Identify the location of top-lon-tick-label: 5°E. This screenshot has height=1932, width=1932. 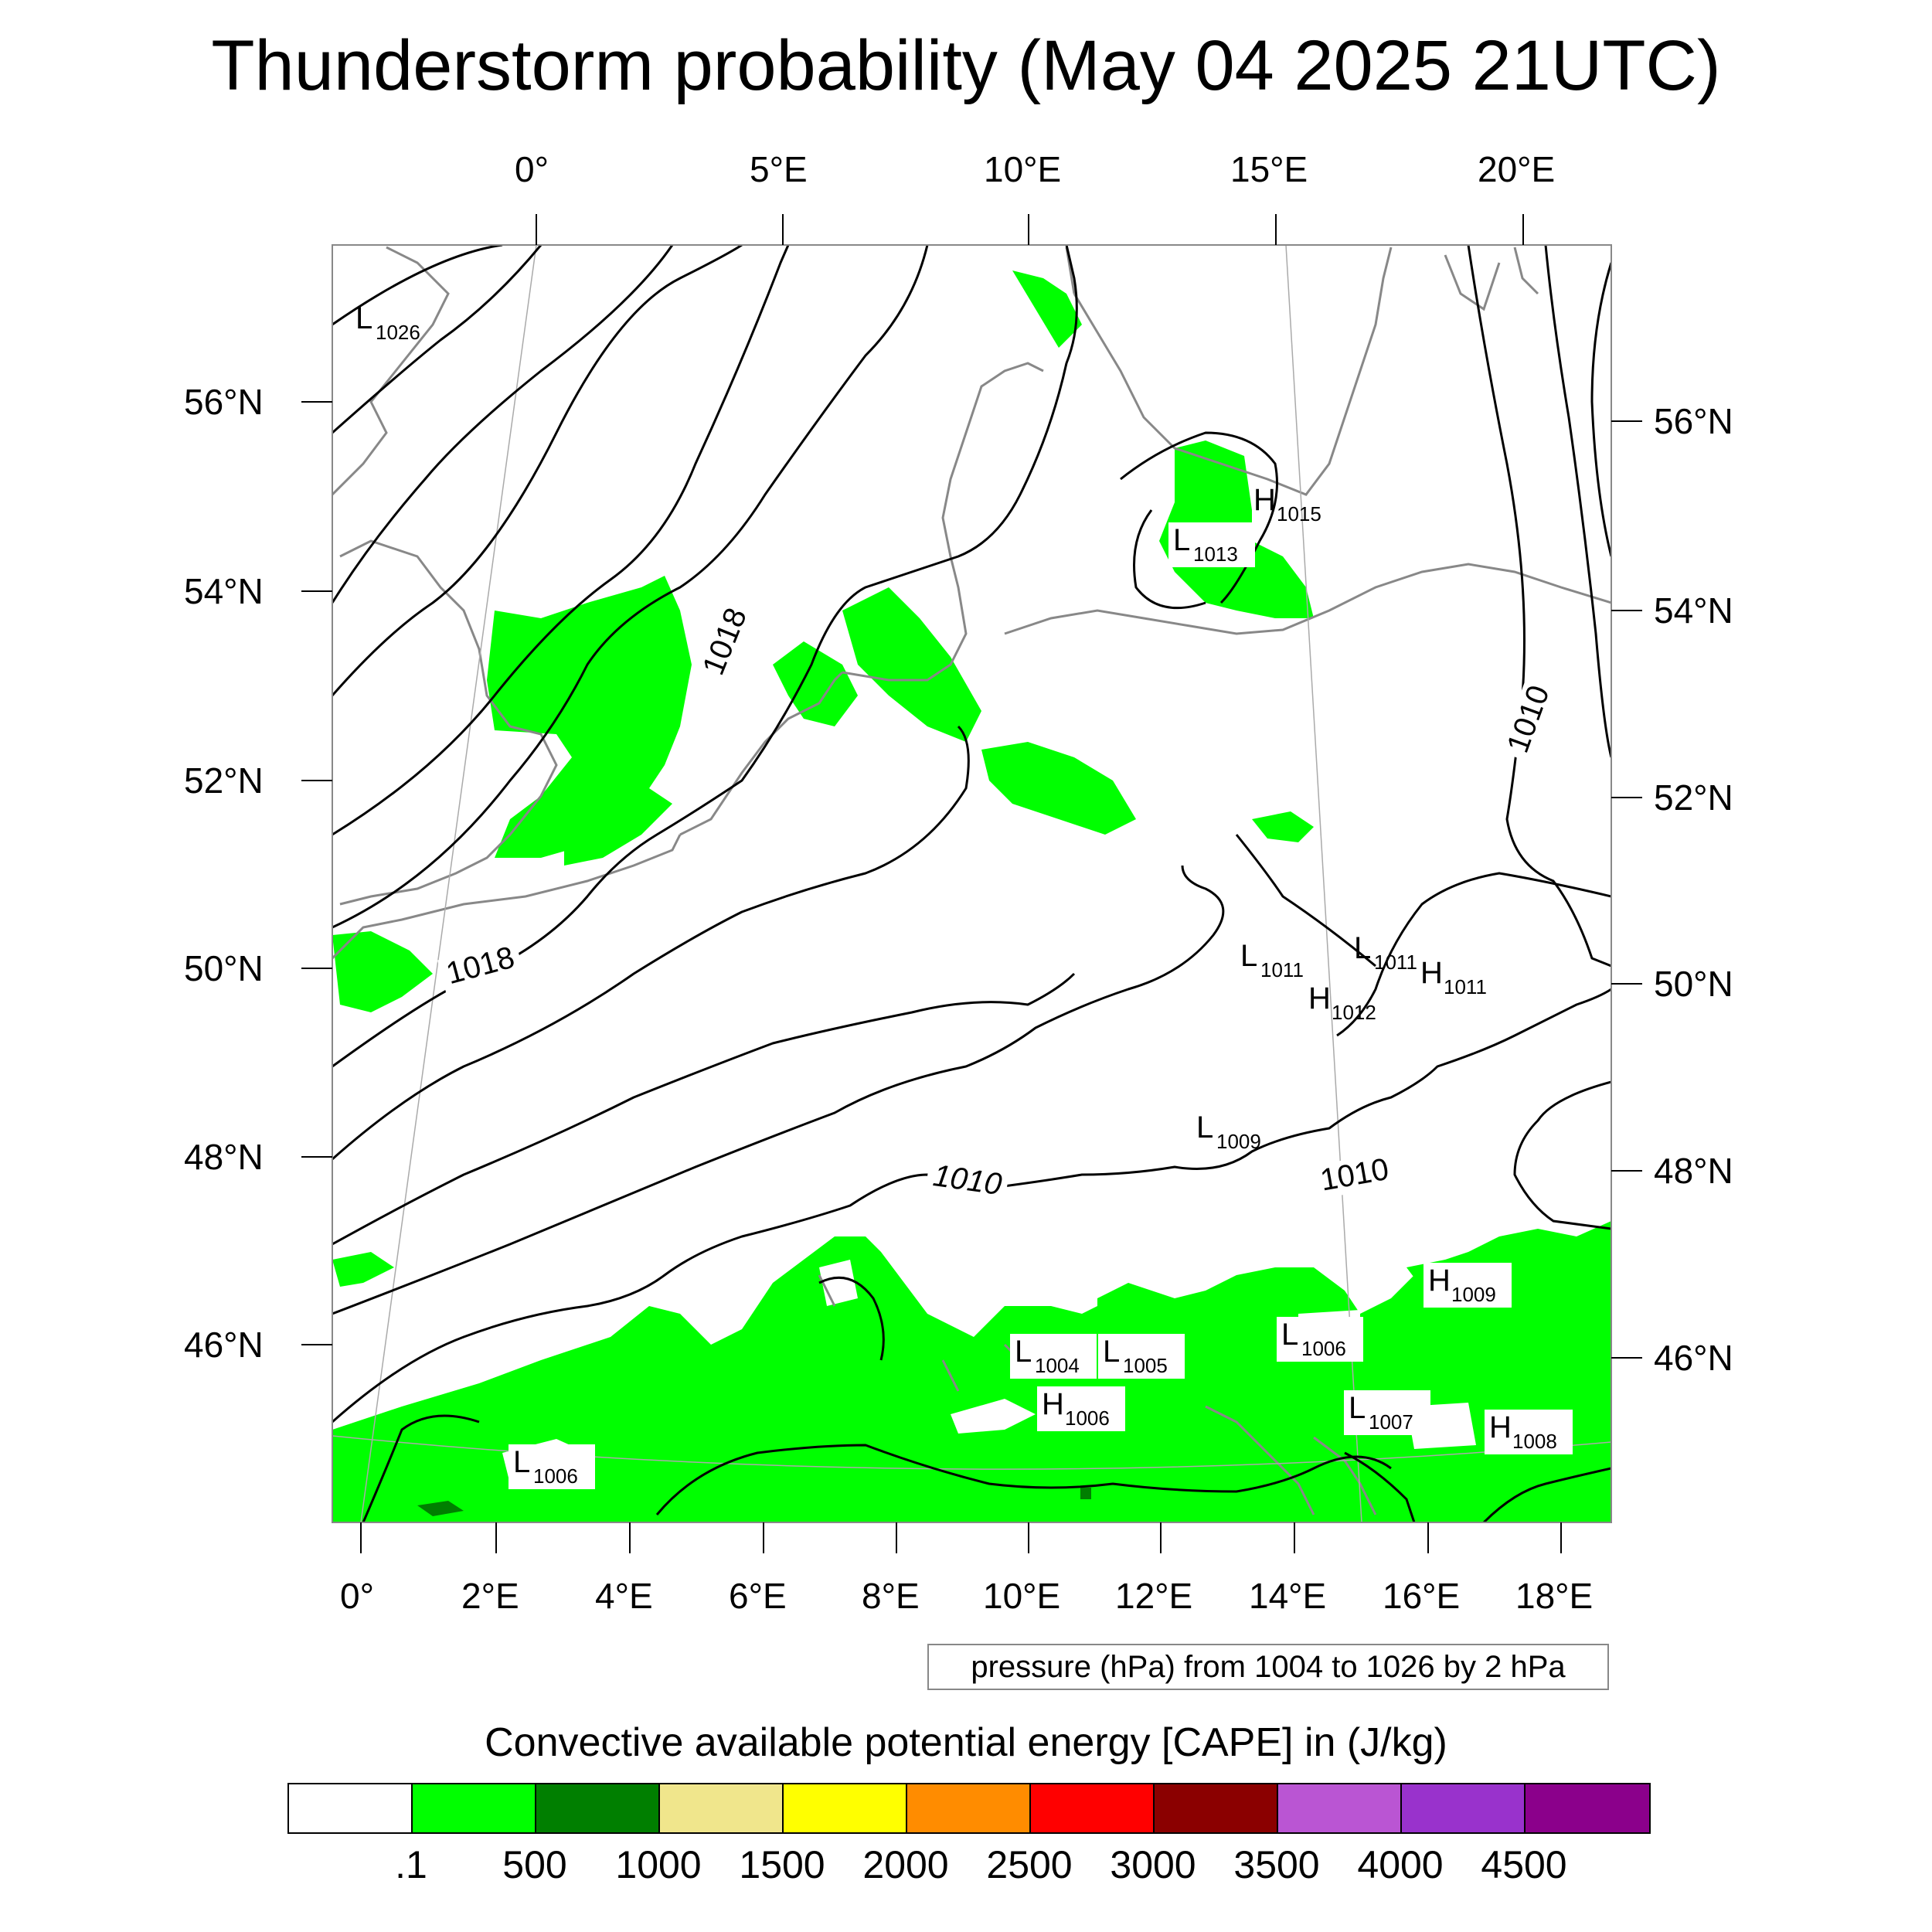
(779, 169).